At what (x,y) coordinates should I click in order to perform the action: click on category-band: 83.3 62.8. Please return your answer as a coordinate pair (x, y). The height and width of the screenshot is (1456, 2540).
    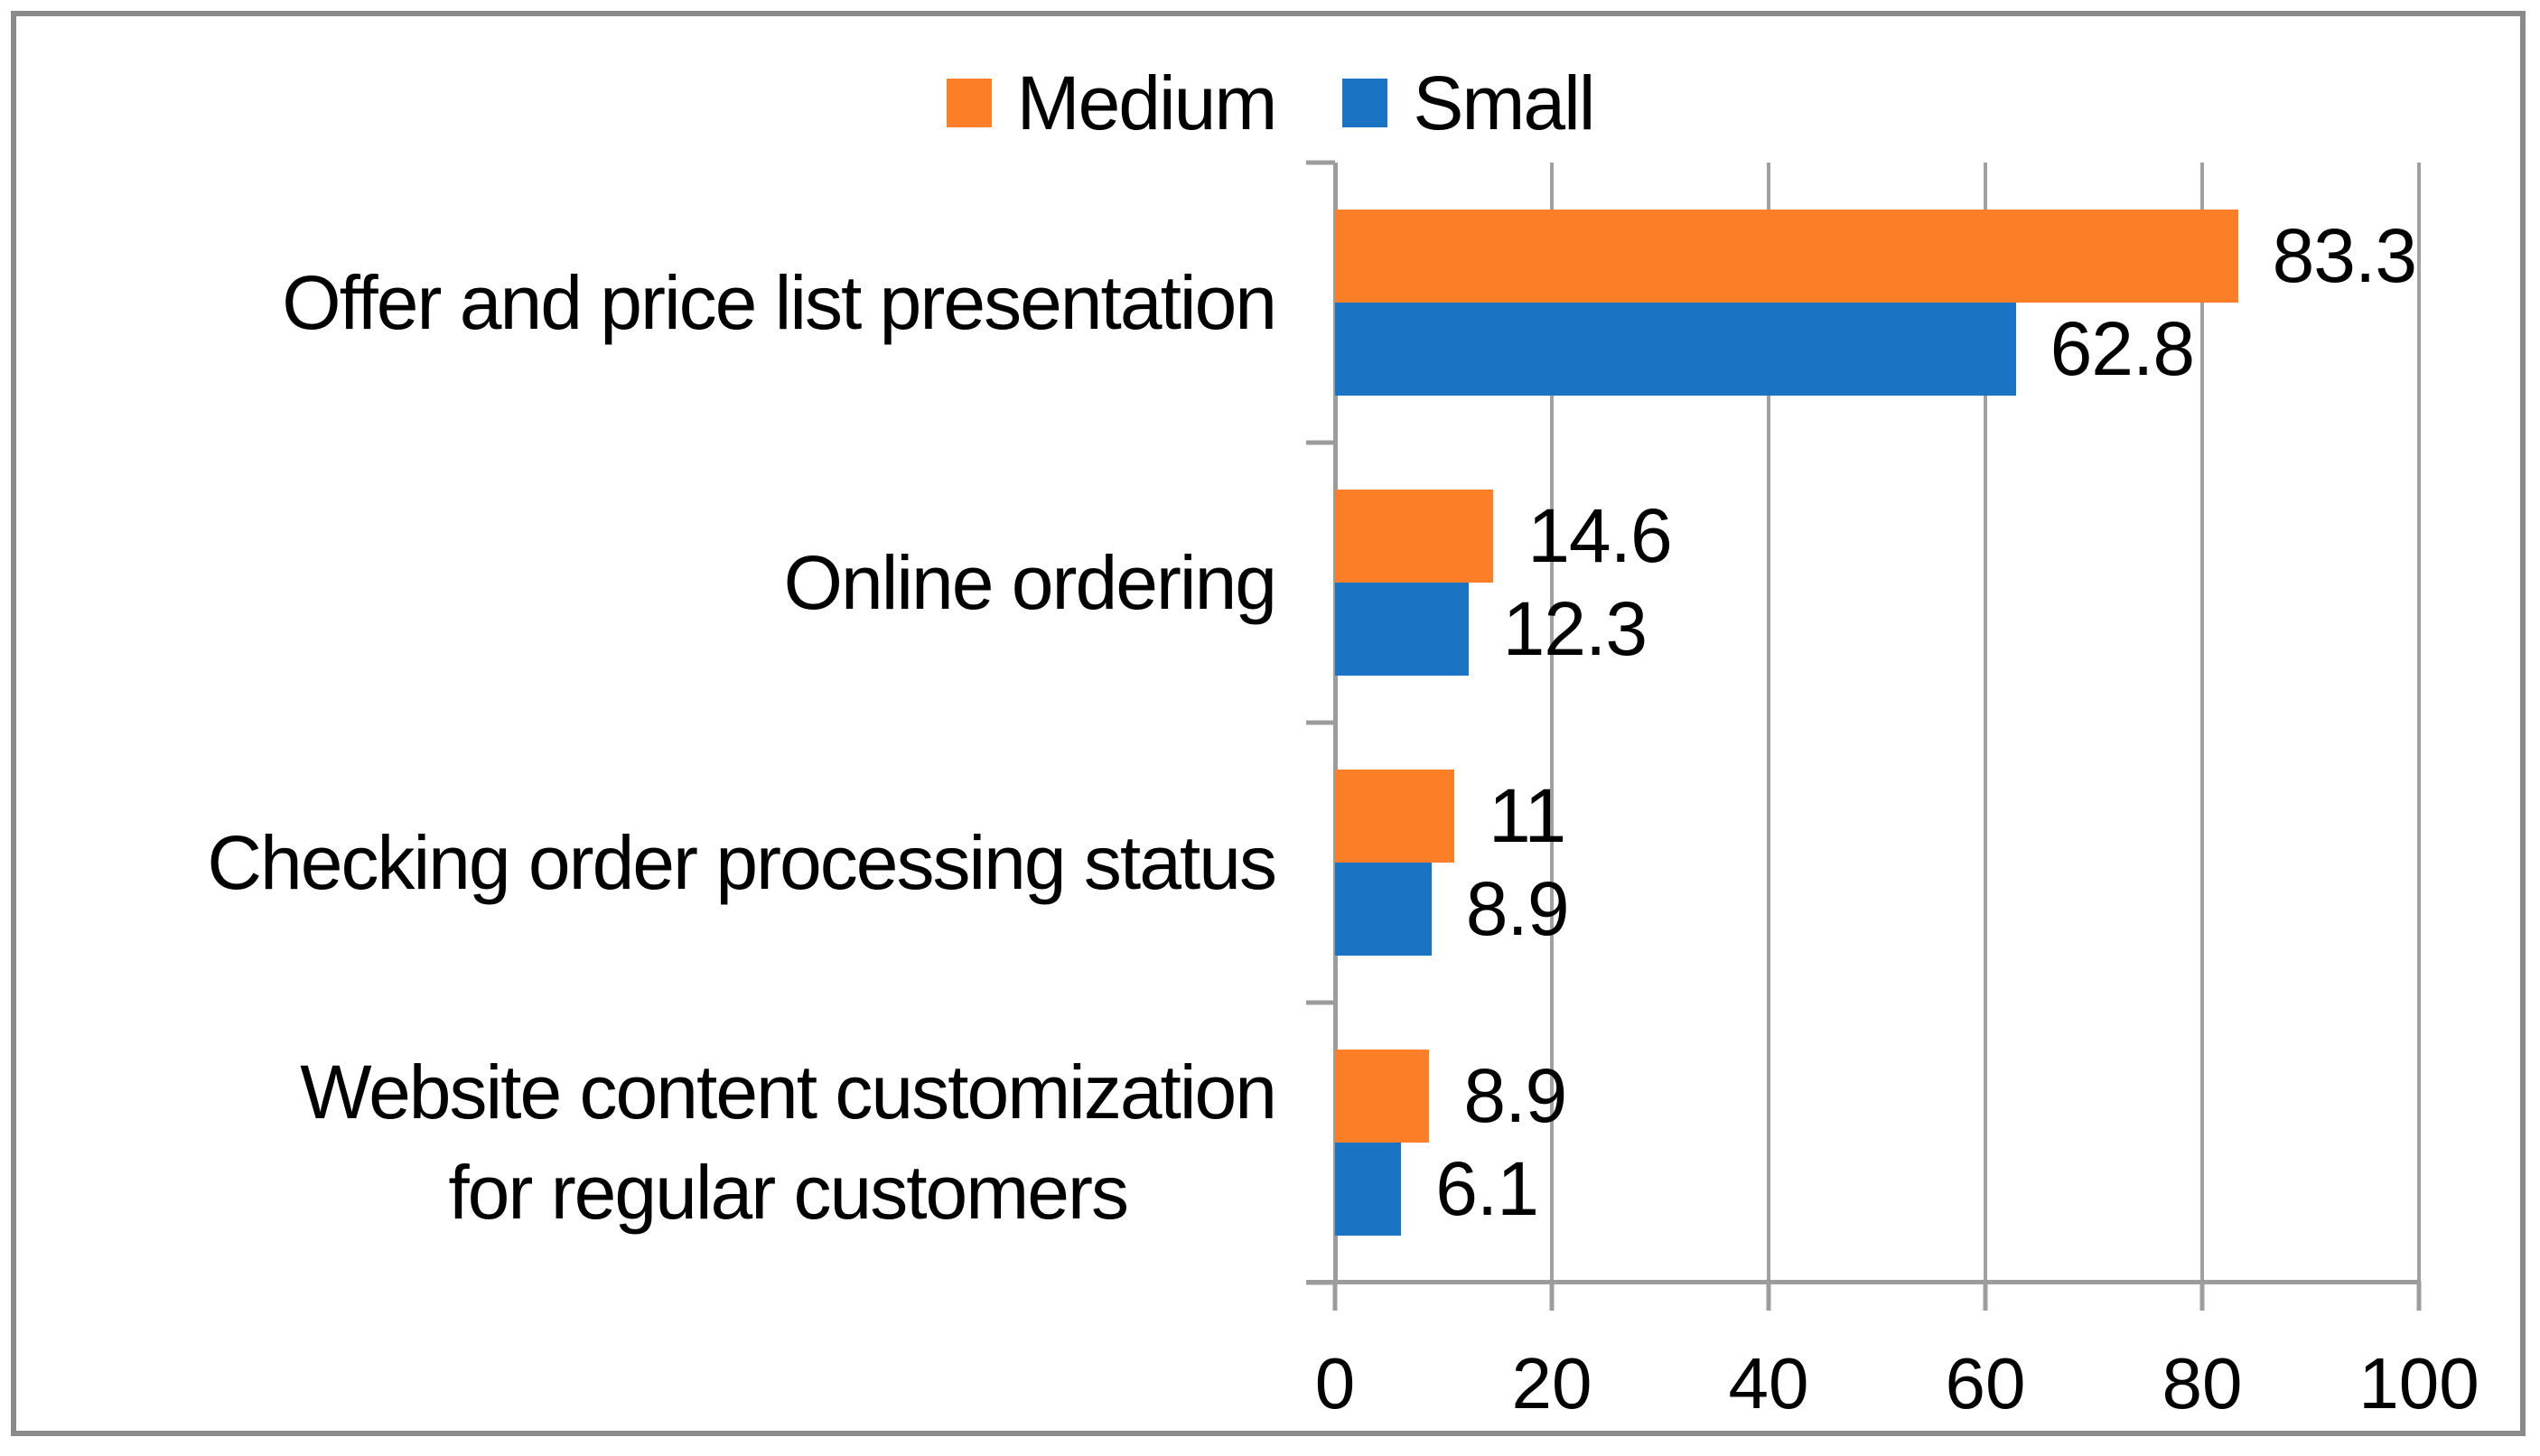
    Looking at the image, I should click on (1877, 303).